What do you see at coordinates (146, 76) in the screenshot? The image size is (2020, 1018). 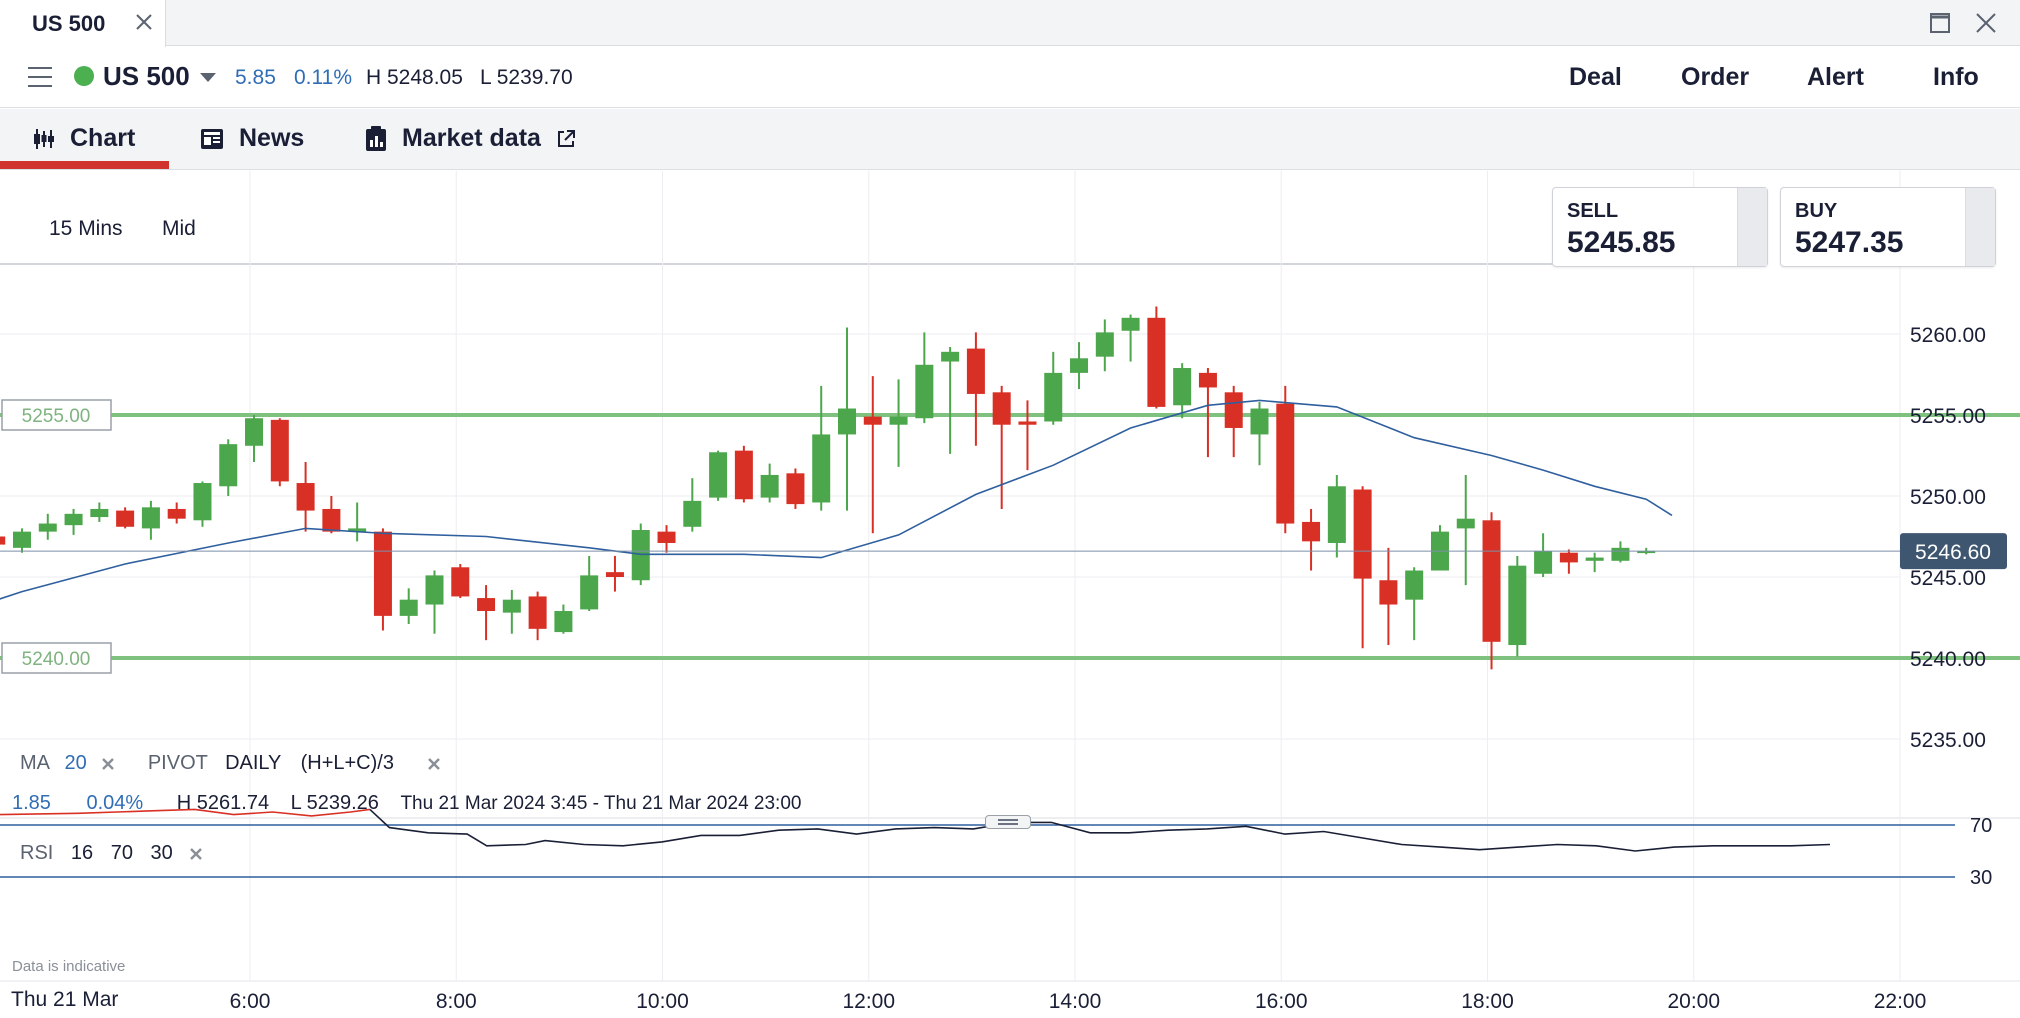 I see `instrument-name: US 500` at bounding box center [146, 76].